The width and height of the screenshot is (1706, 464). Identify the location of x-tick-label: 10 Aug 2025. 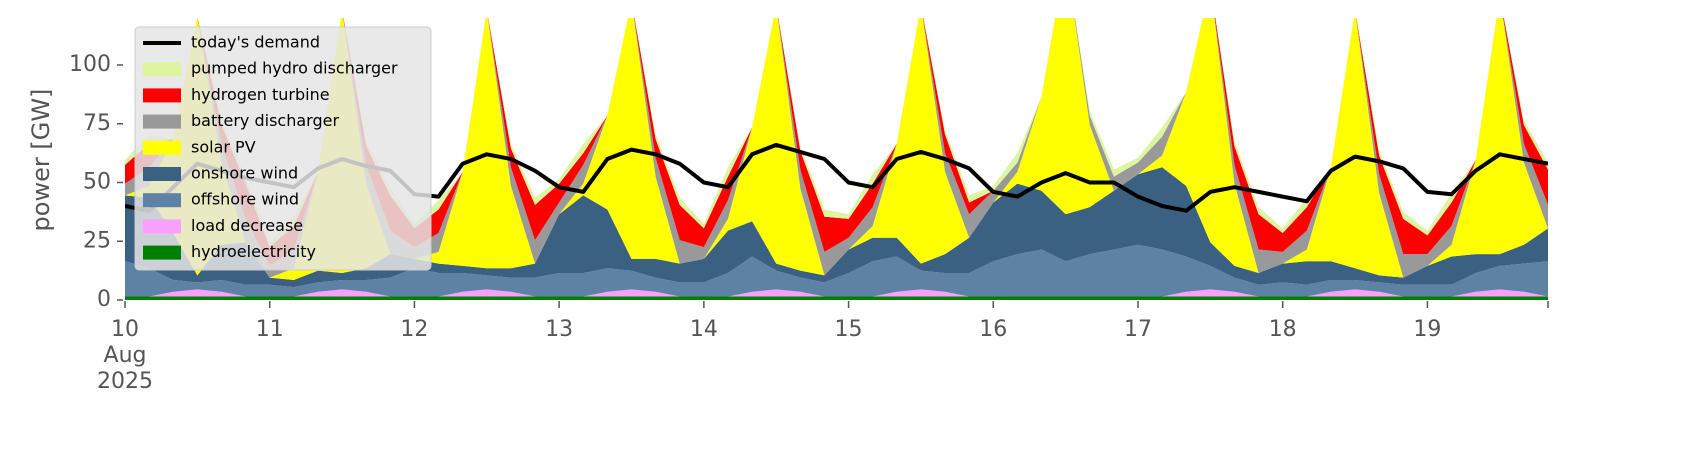
(125, 355).